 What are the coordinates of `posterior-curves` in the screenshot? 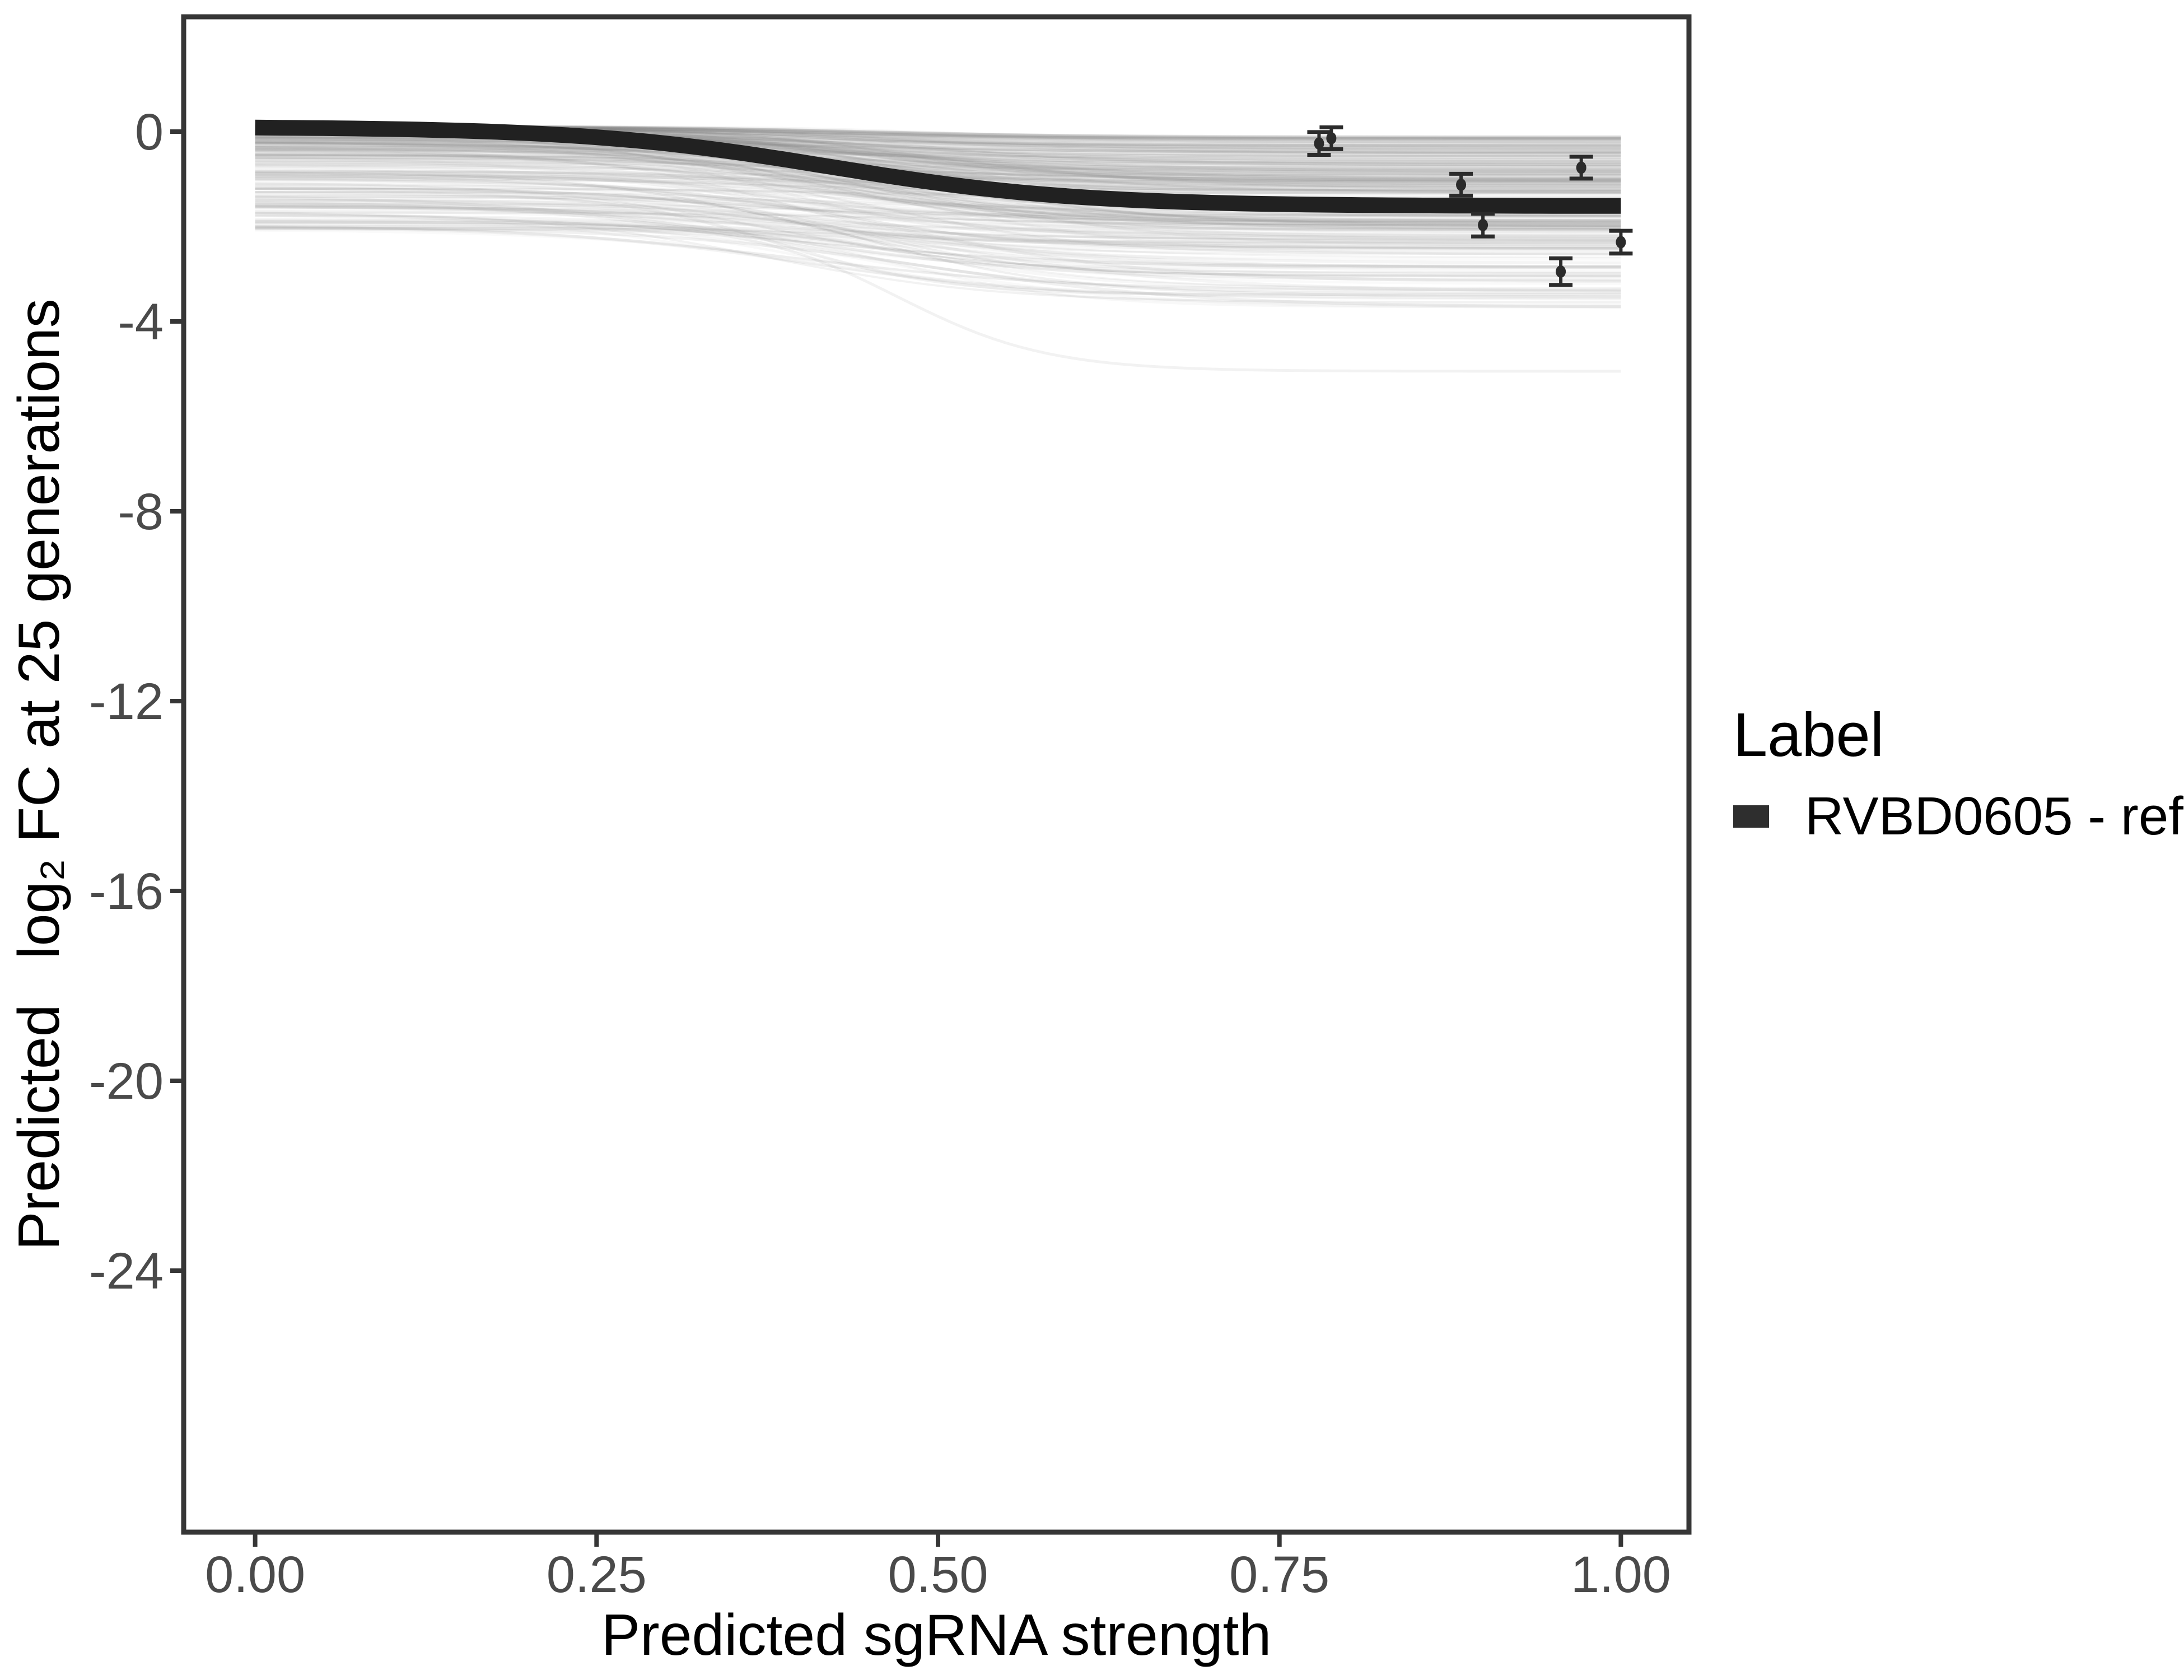 It's located at (938, 249).